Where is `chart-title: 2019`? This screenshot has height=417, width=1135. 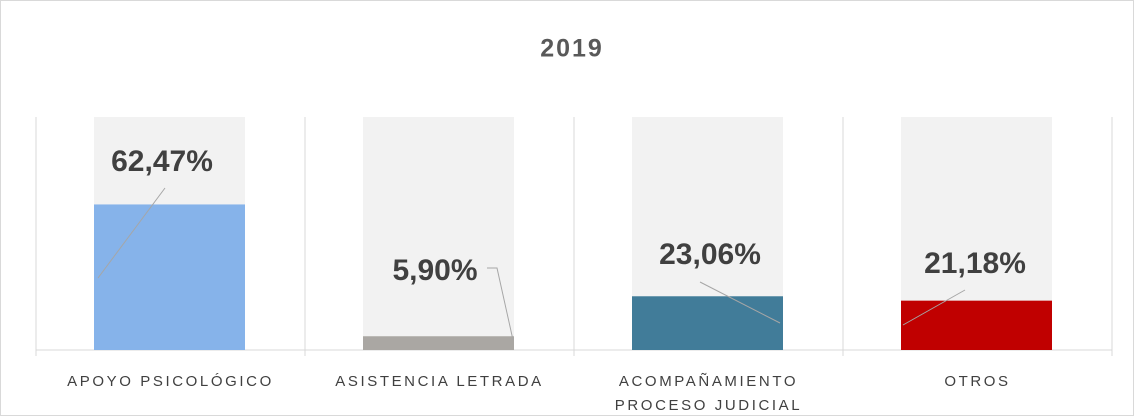 chart-title: 2019 is located at coordinates (572, 49).